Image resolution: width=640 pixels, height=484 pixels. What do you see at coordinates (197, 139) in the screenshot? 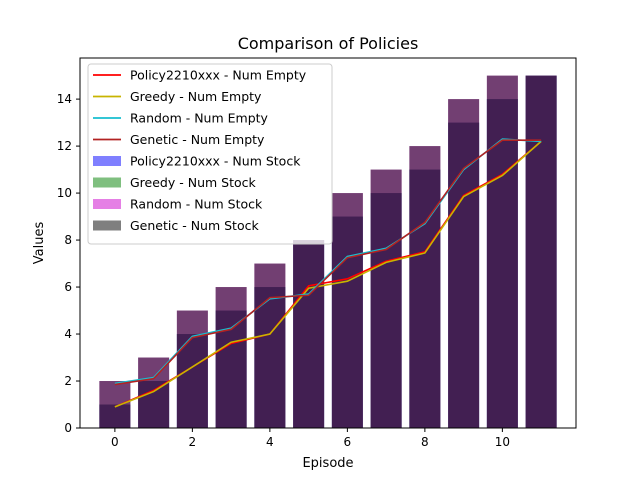
I see `legend-label-3: Genetic - Num Empty` at bounding box center [197, 139].